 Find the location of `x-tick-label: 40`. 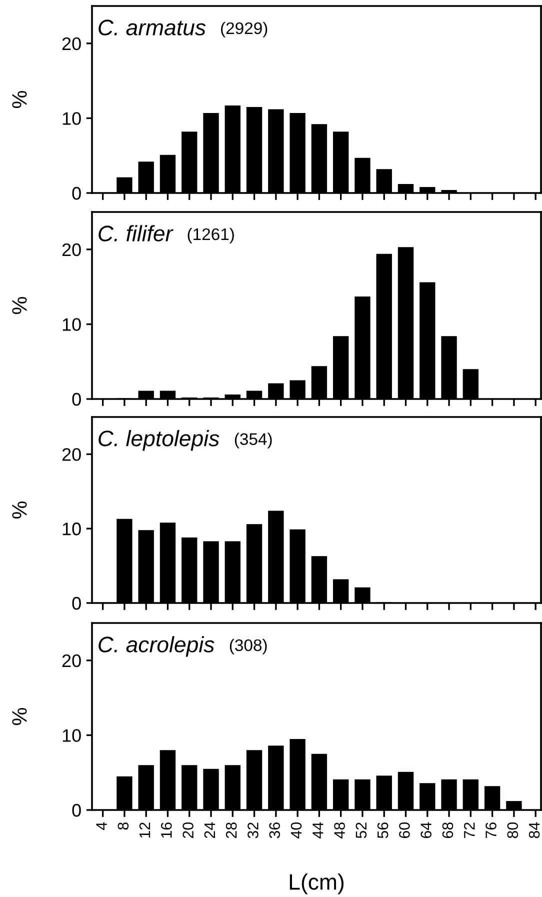

x-tick-label: 40 is located at coordinates (296, 830).